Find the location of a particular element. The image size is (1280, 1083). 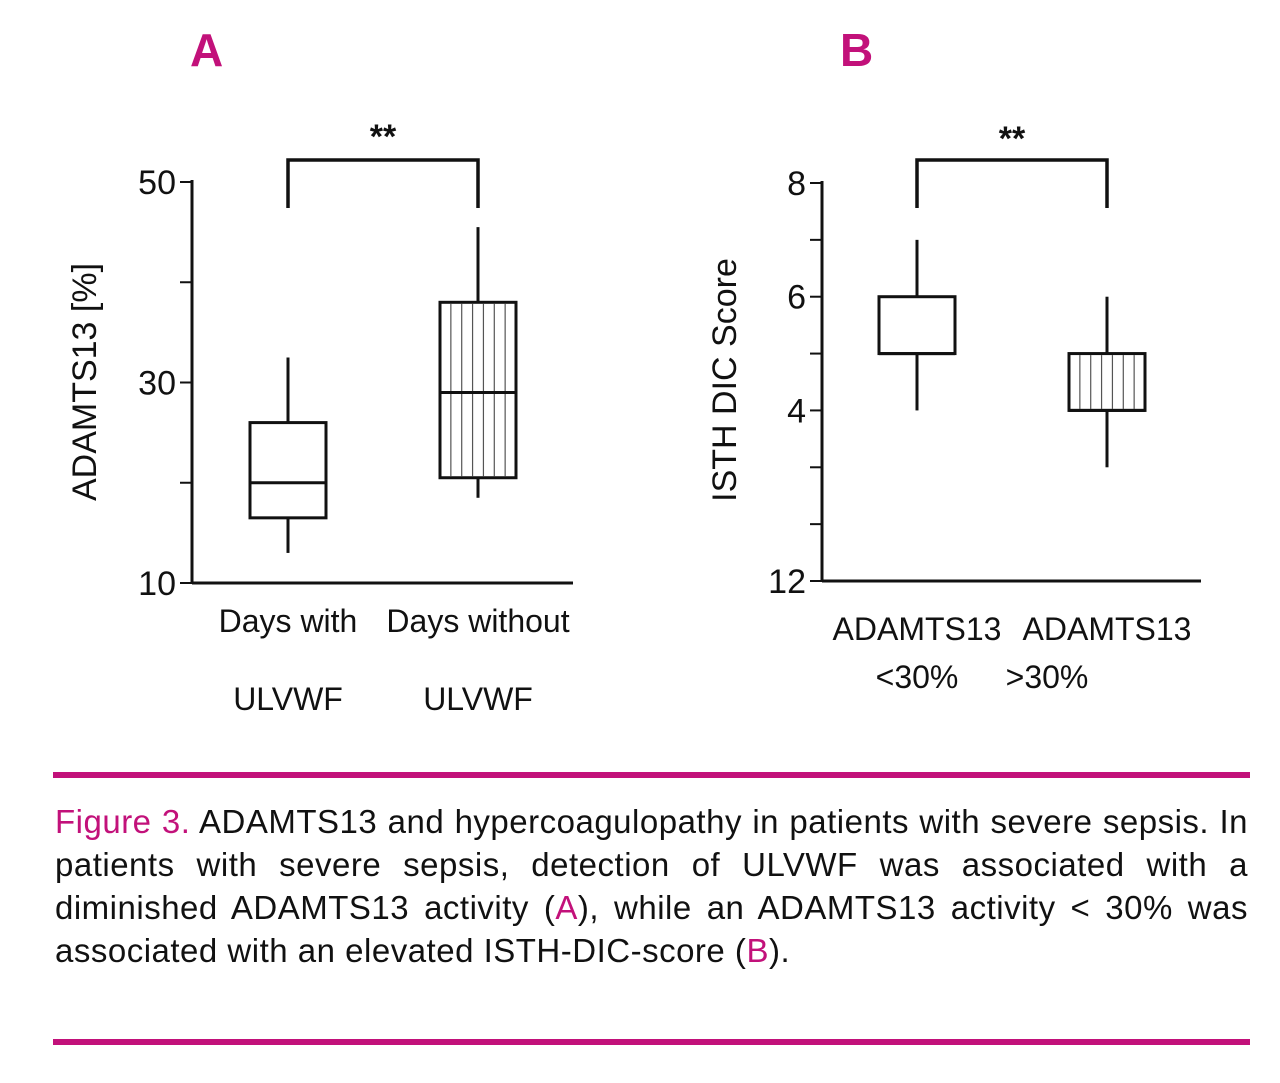

y-tick-label: 12 is located at coordinates (787, 582).